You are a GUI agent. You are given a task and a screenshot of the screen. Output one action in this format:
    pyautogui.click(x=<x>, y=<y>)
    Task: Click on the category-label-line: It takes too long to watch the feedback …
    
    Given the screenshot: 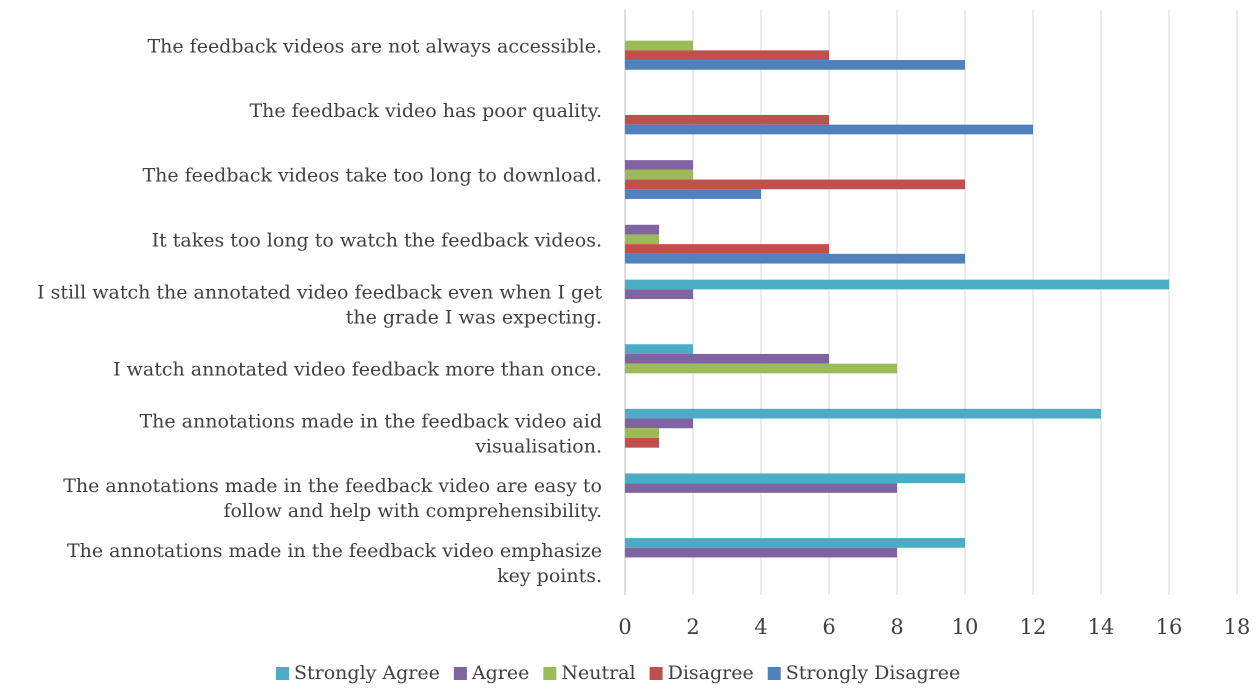 What is the action you would take?
    pyautogui.click(x=377, y=240)
    